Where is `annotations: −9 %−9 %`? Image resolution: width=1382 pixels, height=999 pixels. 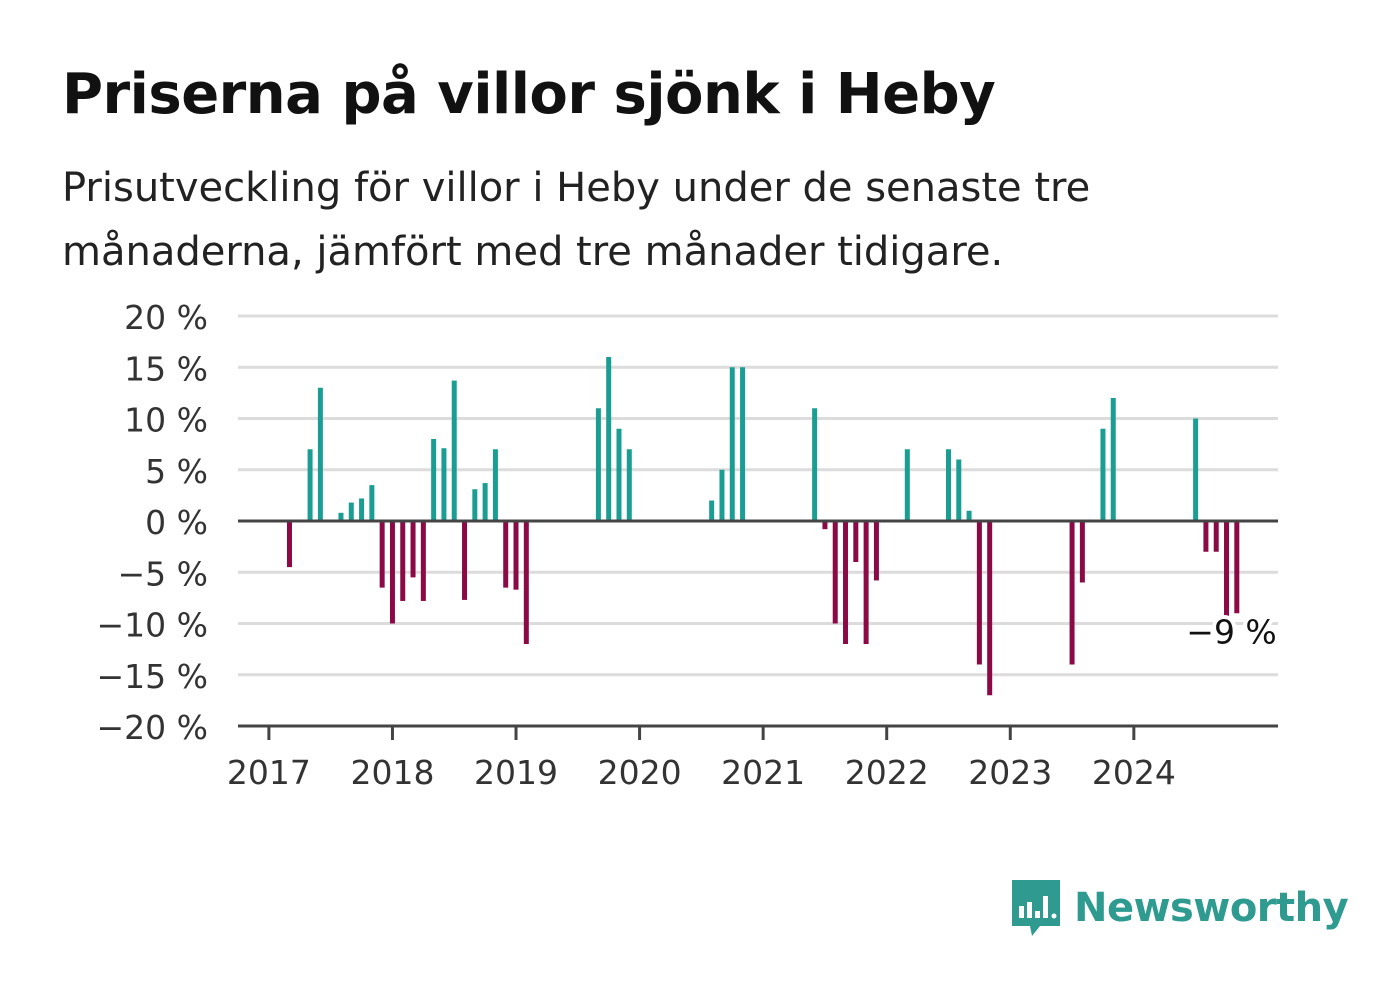 annotations: −9 %−9 % is located at coordinates (1231, 631).